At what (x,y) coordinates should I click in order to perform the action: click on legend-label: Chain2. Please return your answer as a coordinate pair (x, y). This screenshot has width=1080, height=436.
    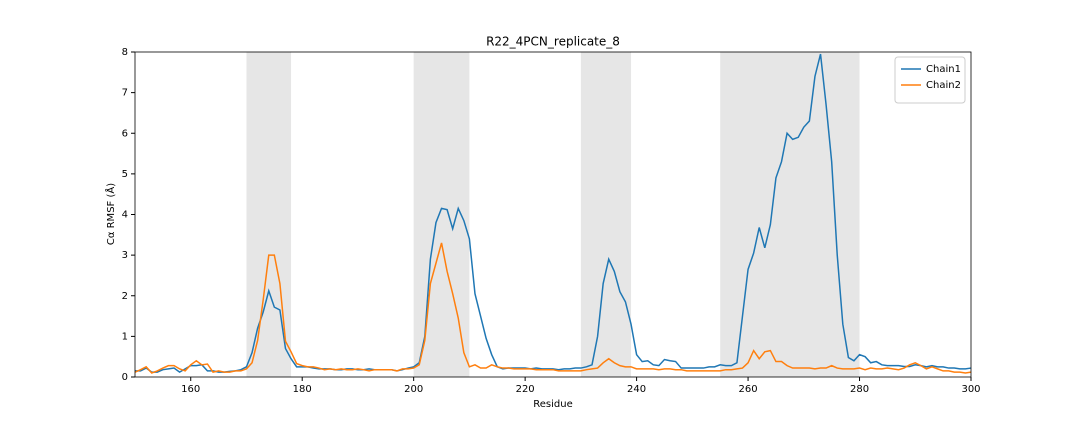
    Looking at the image, I should click on (943, 85).